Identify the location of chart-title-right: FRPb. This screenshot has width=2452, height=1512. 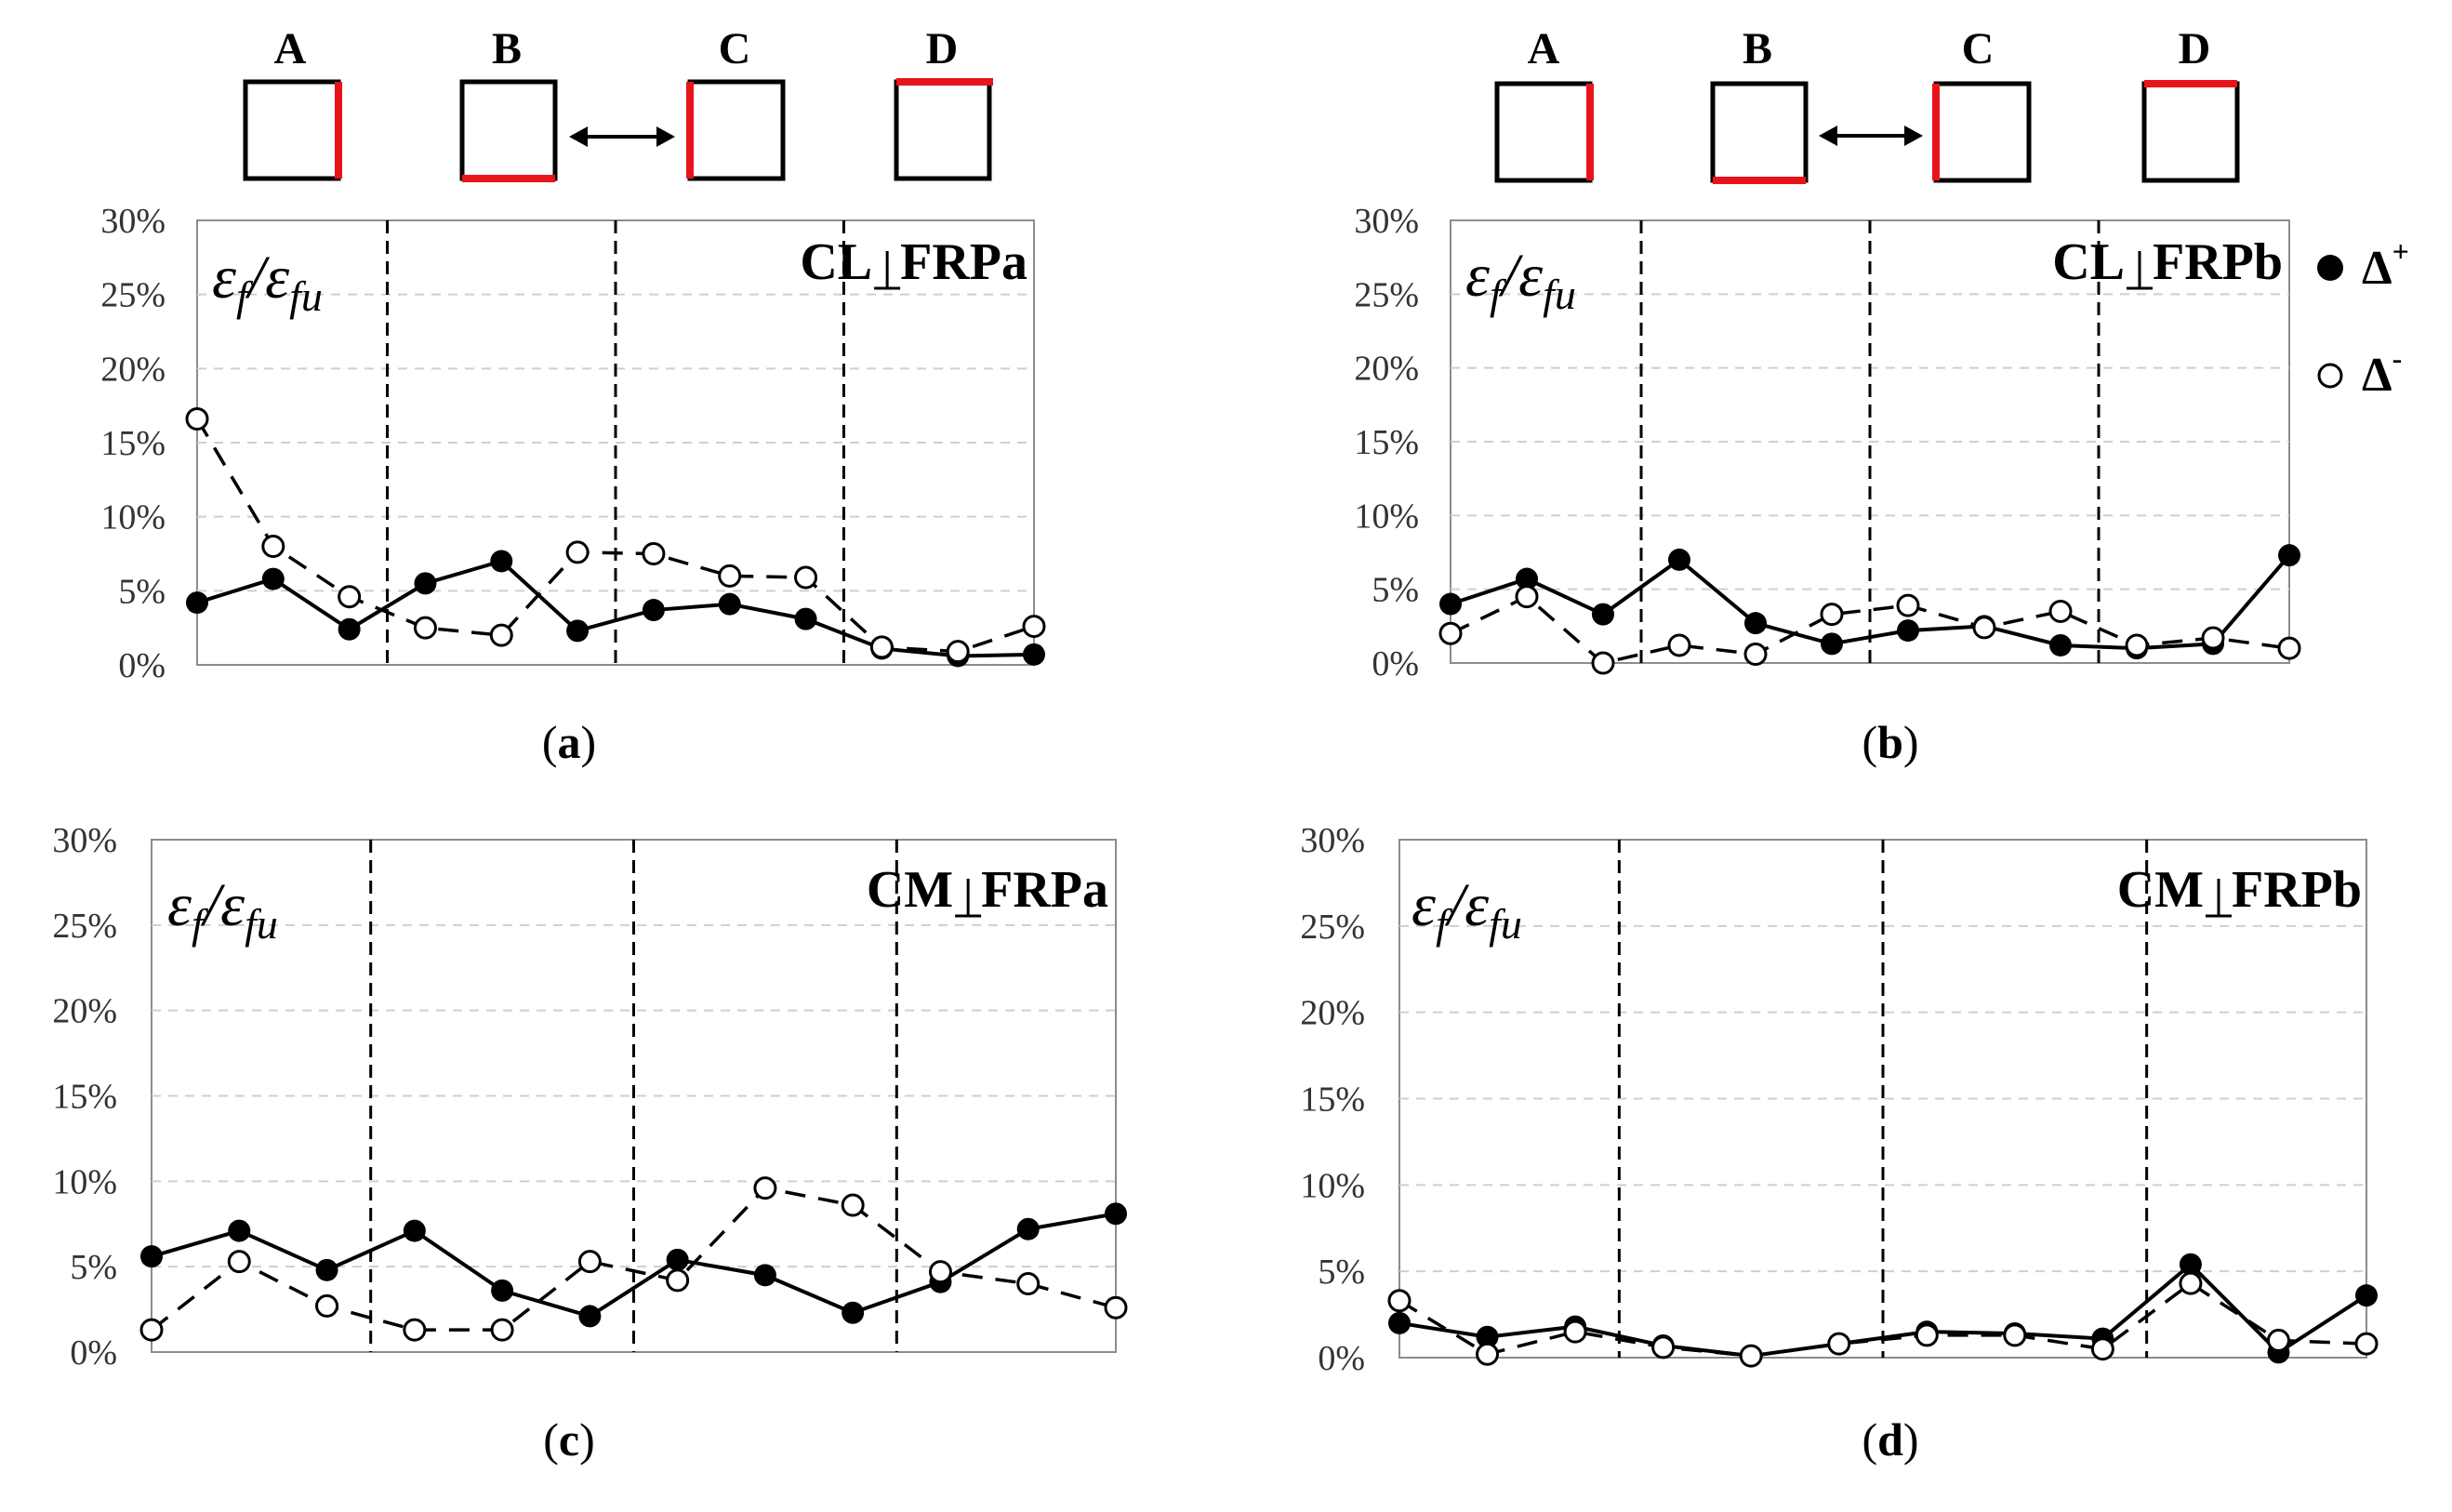
(2297, 890).